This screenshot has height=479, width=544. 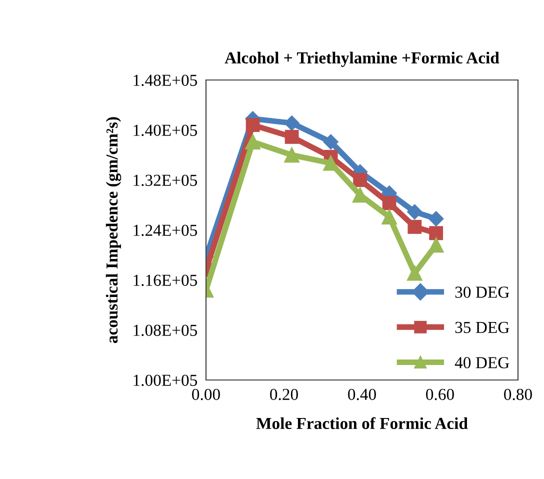 I want to click on chart-title: Alcohol + Triethylamine +Formic Acid, so click(x=362, y=59).